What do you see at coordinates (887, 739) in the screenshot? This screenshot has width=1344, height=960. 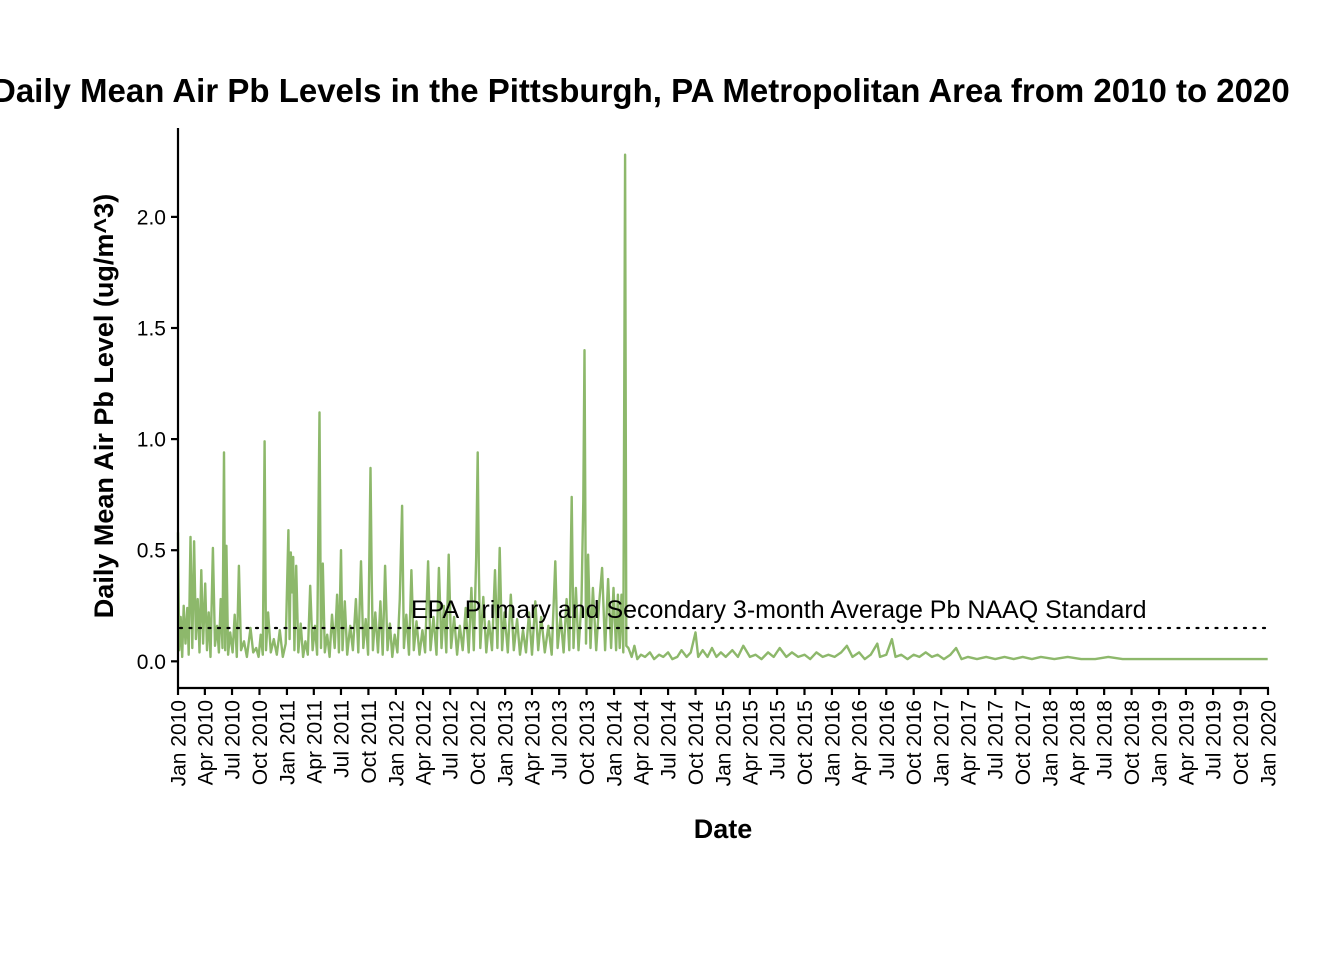 I see `x-tick-label: Jul 2016` at bounding box center [887, 739].